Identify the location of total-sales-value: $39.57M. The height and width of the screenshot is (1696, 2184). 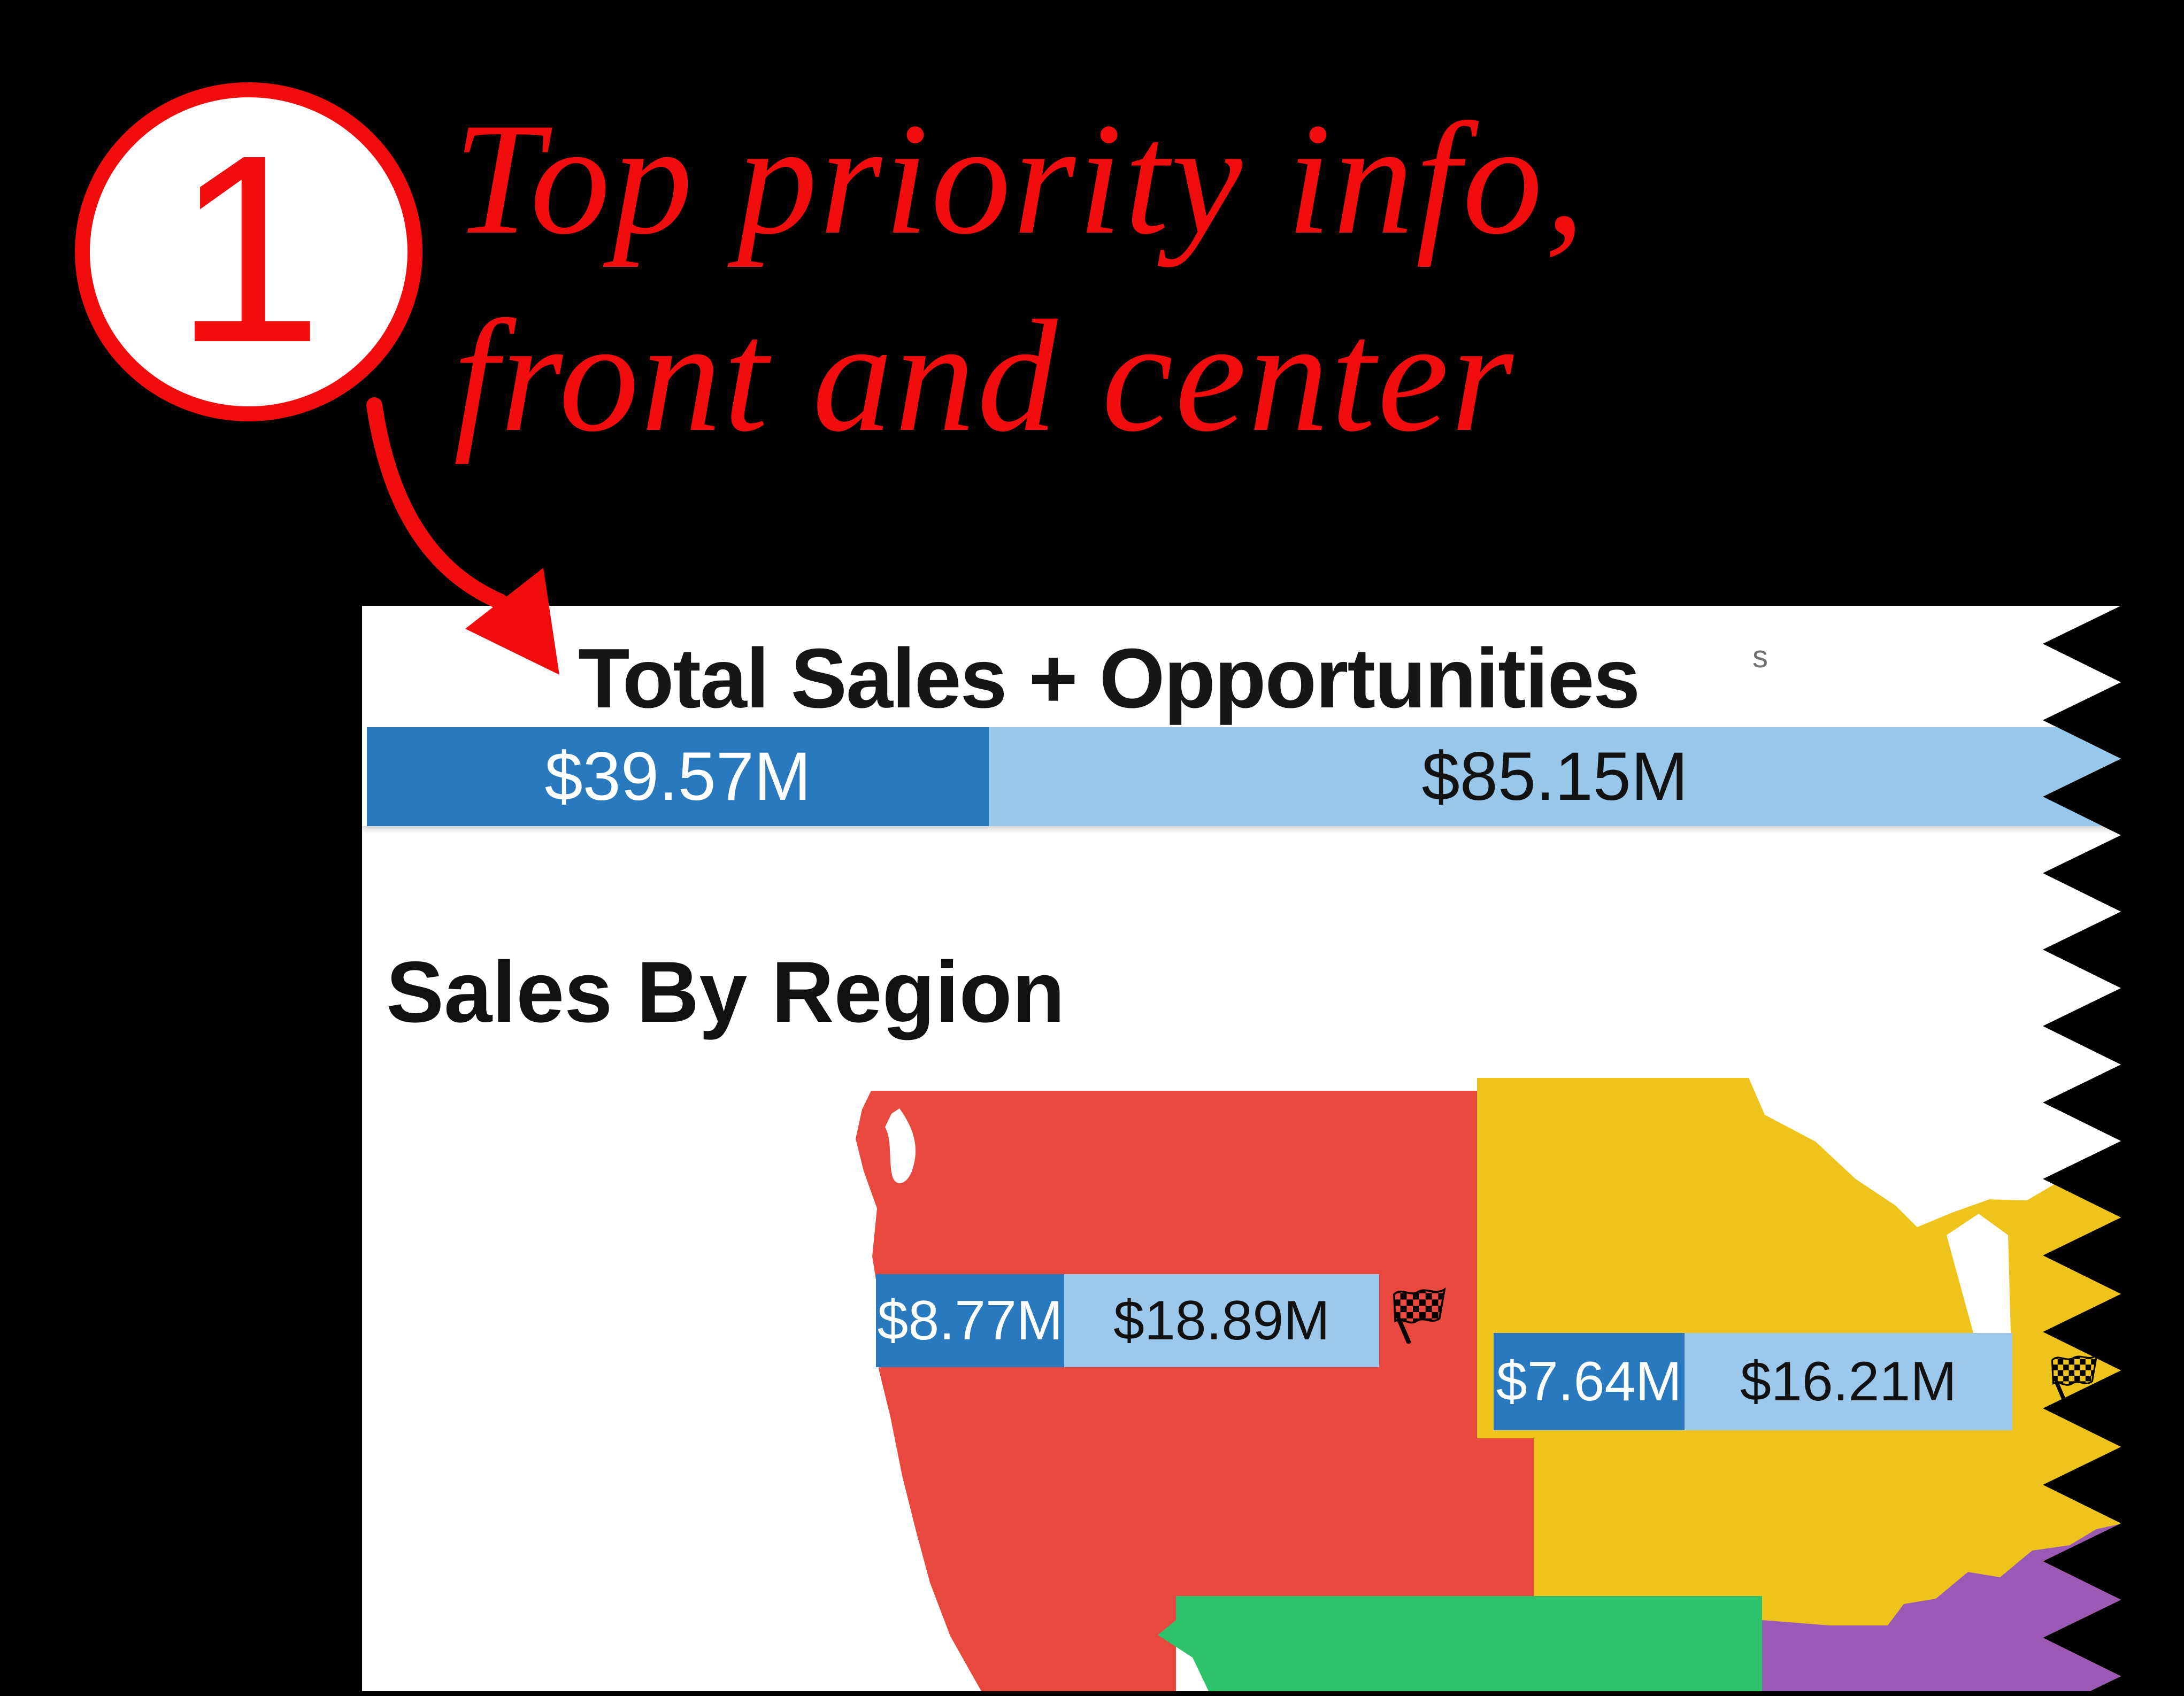
(678, 776).